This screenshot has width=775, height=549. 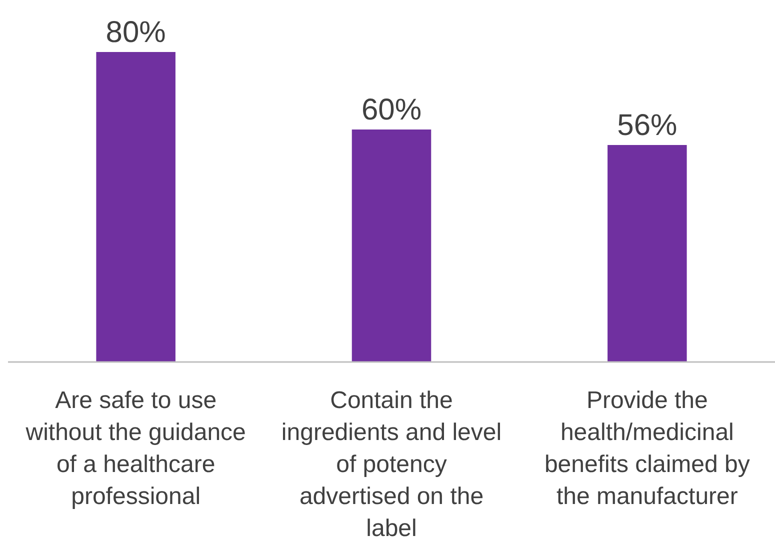 I want to click on x-tick-label: Provide the health/medicinal benefits claimed by the manufacturer, so click(x=647, y=448).